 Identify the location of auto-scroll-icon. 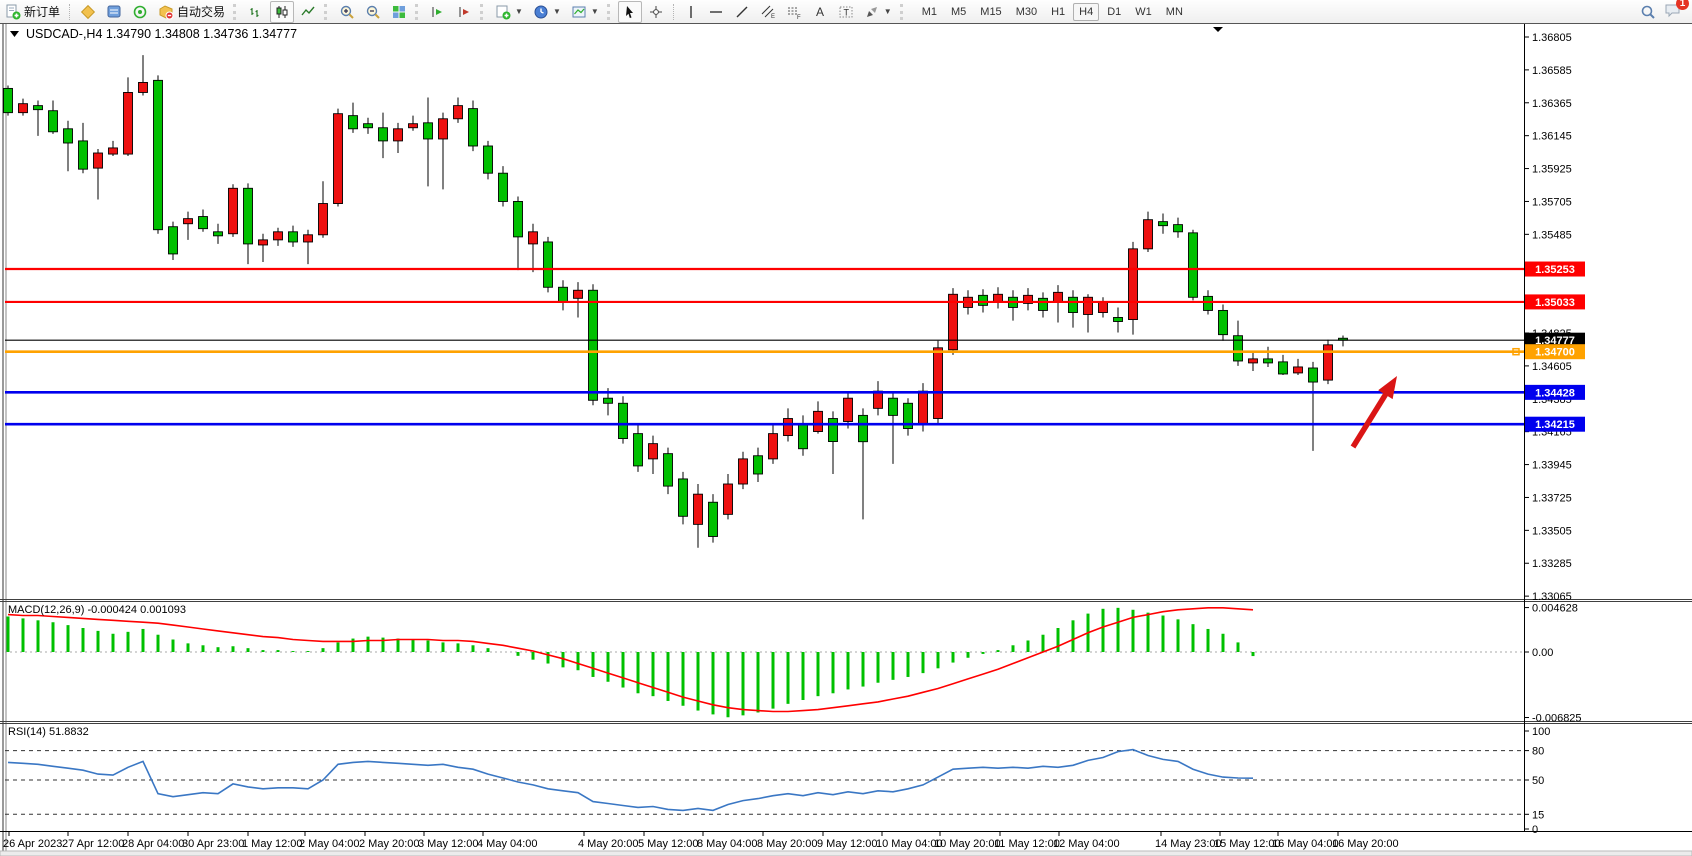
(437, 11).